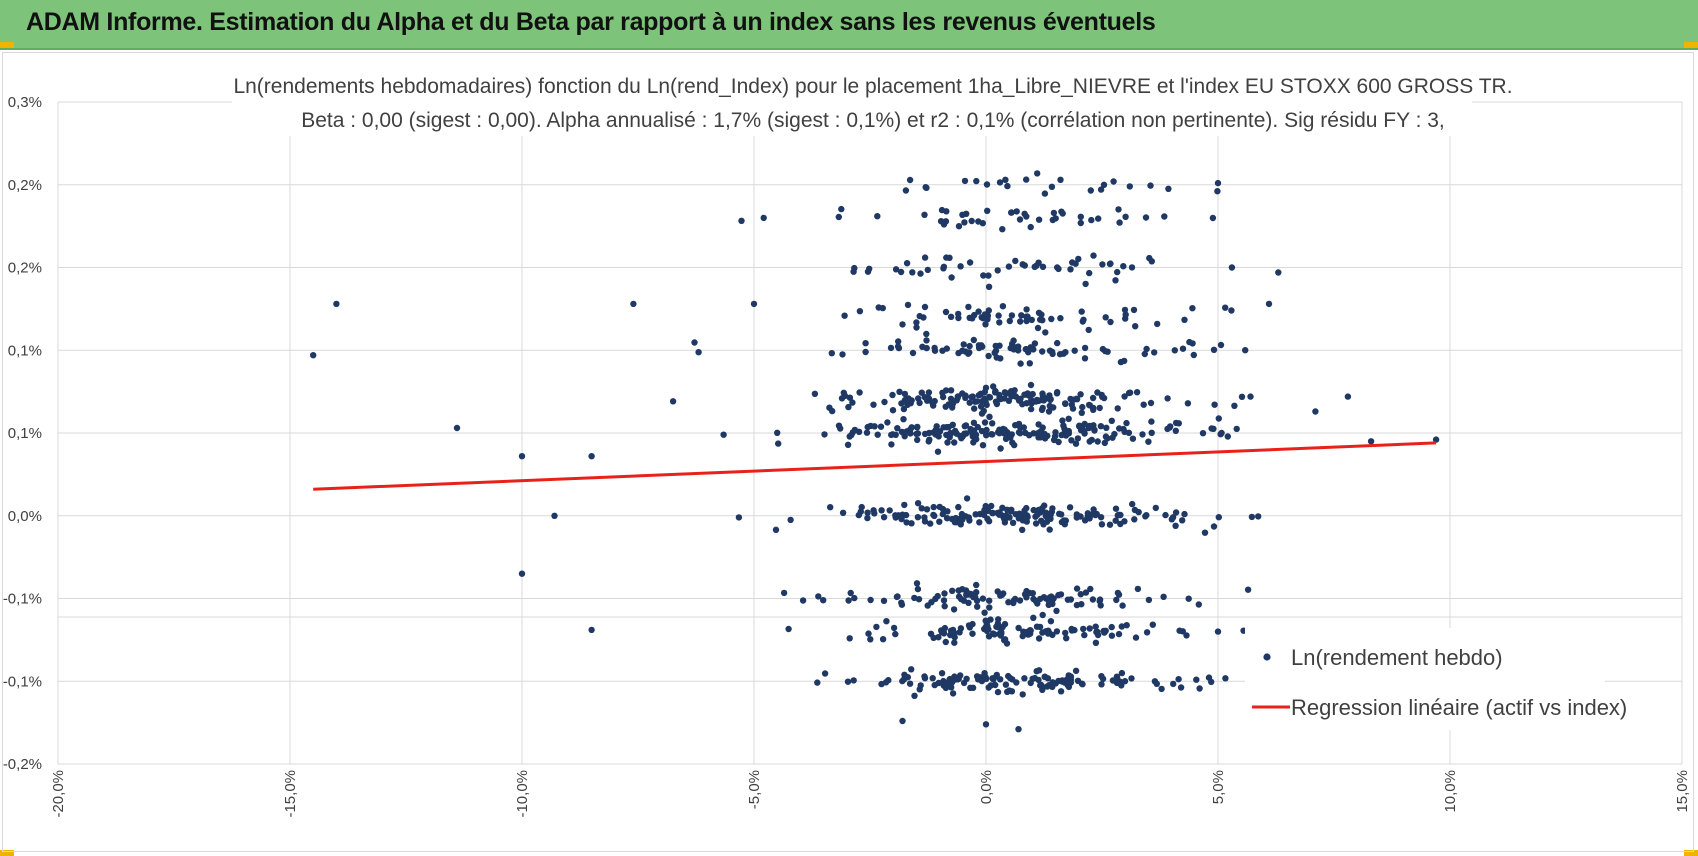 This screenshot has width=1698, height=856. What do you see at coordinates (1267, 657) in the screenshot?
I see `legend-scatter-marker` at bounding box center [1267, 657].